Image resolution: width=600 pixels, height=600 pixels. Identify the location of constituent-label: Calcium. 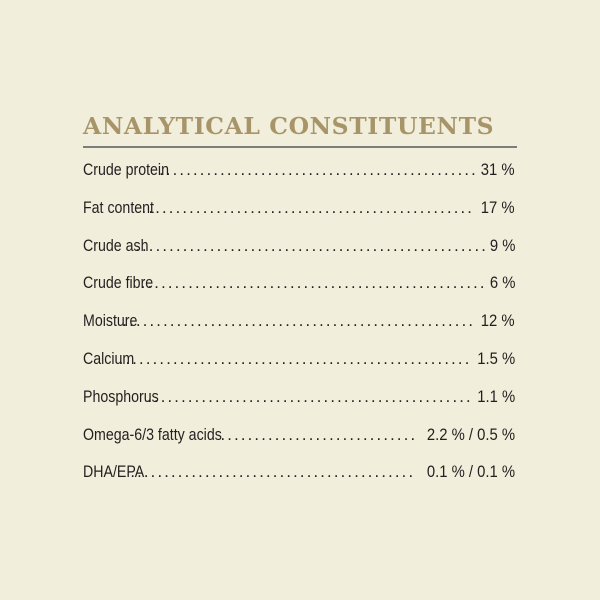
(109, 358).